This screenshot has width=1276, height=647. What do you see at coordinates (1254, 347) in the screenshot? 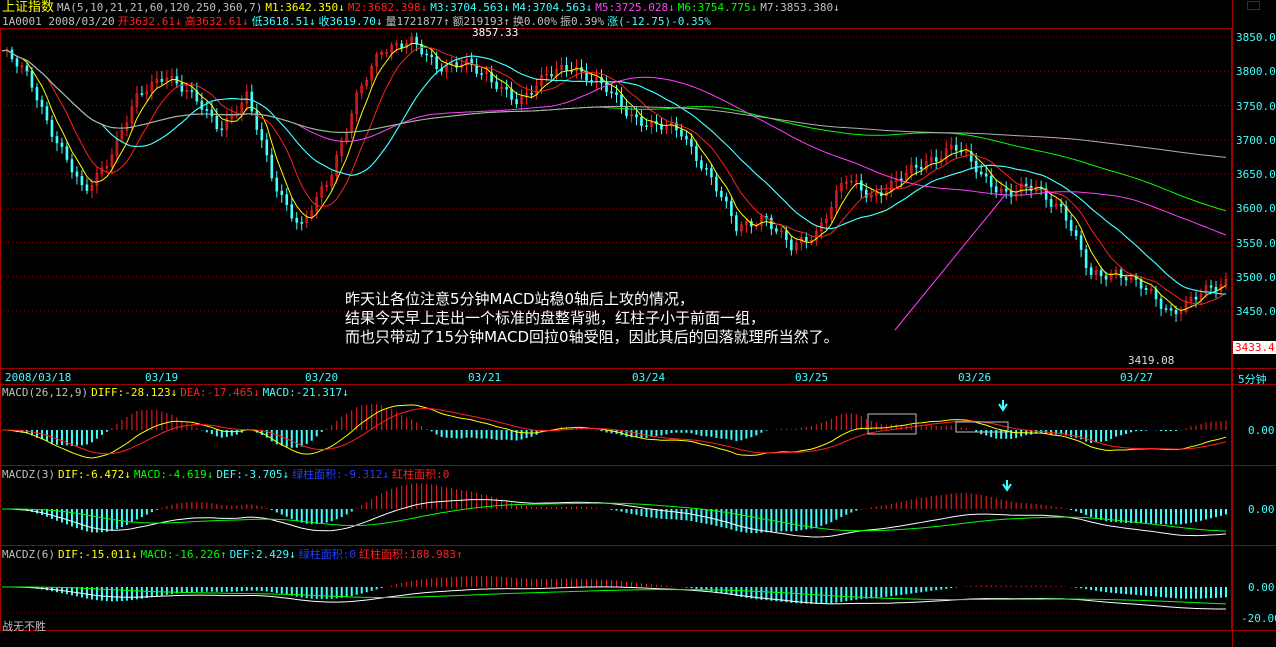
I see `current-price-tag: 3433.4` at bounding box center [1254, 347].